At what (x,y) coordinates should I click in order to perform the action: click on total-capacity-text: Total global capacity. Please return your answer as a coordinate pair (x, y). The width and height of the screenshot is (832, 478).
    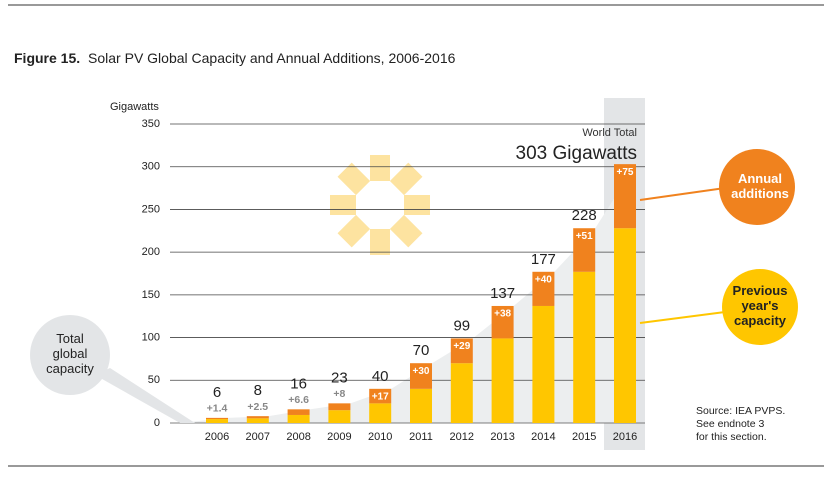
    Looking at the image, I should click on (70, 353).